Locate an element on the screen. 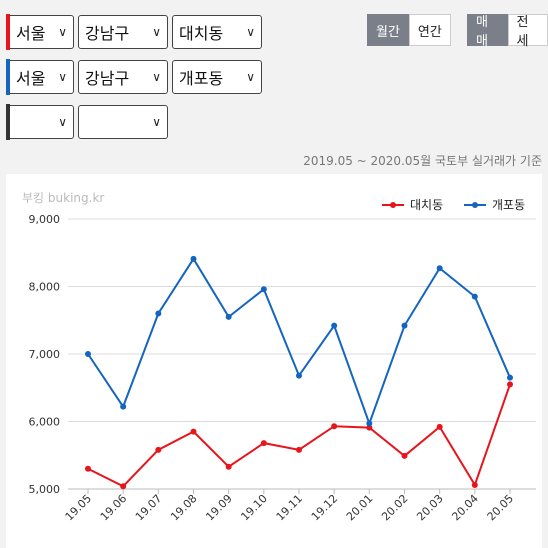  monthly-button: 월간 is located at coordinates (388, 30).